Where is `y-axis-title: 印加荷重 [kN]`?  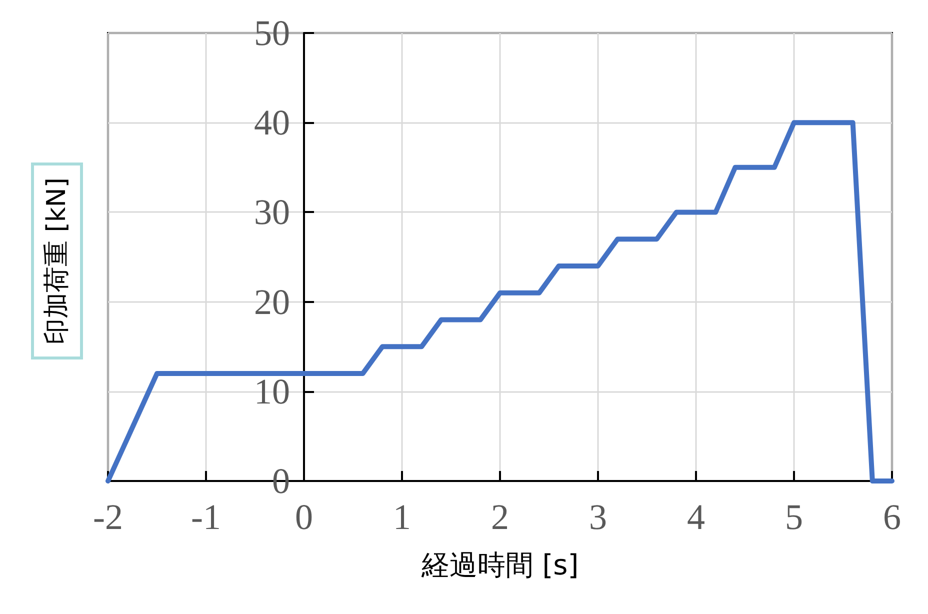
y-axis-title: 印加荷重 [kN] is located at coordinates (57, 261).